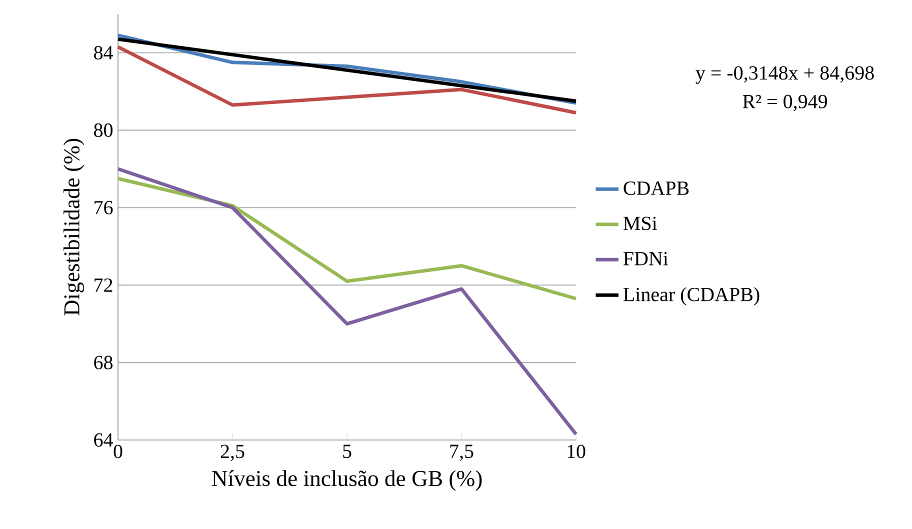 This screenshot has height=529, width=912. What do you see at coordinates (347, 451) in the screenshot?
I see `x-tick-label: 5` at bounding box center [347, 451].